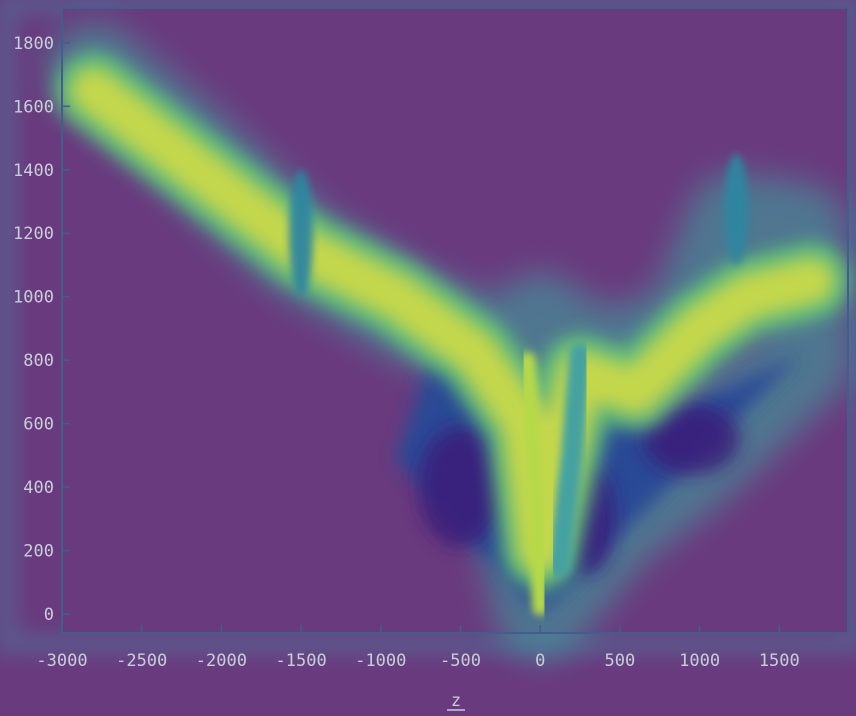  What do you see at coordinates (380, 661) in the screenshot?
I see `x-tick-label: -1000` at bounding box center [380, 661].